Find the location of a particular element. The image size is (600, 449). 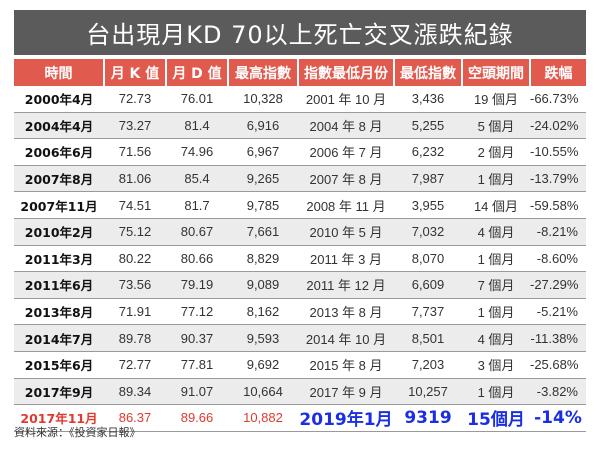

cell-date: 2011年3月 is located at coordinates (59, 259).